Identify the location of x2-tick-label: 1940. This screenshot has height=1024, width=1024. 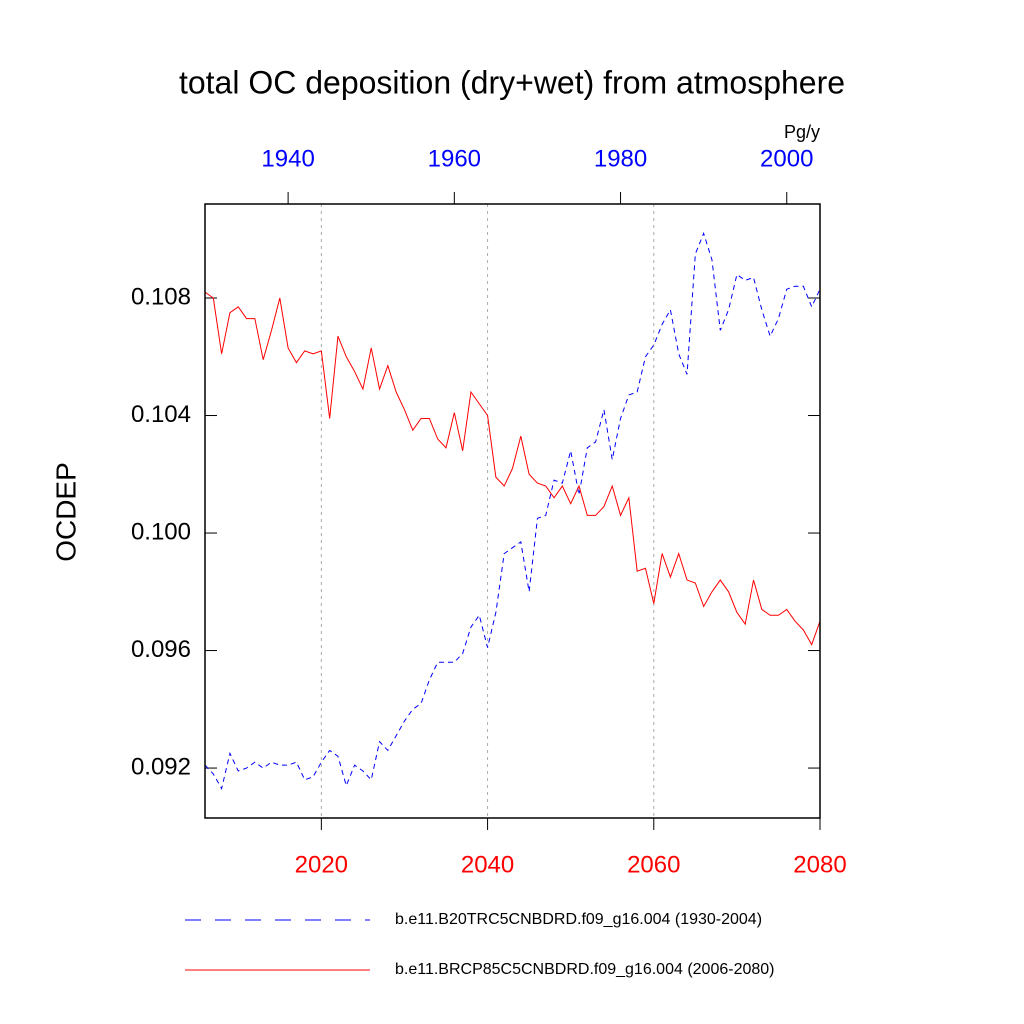
(287, 158).